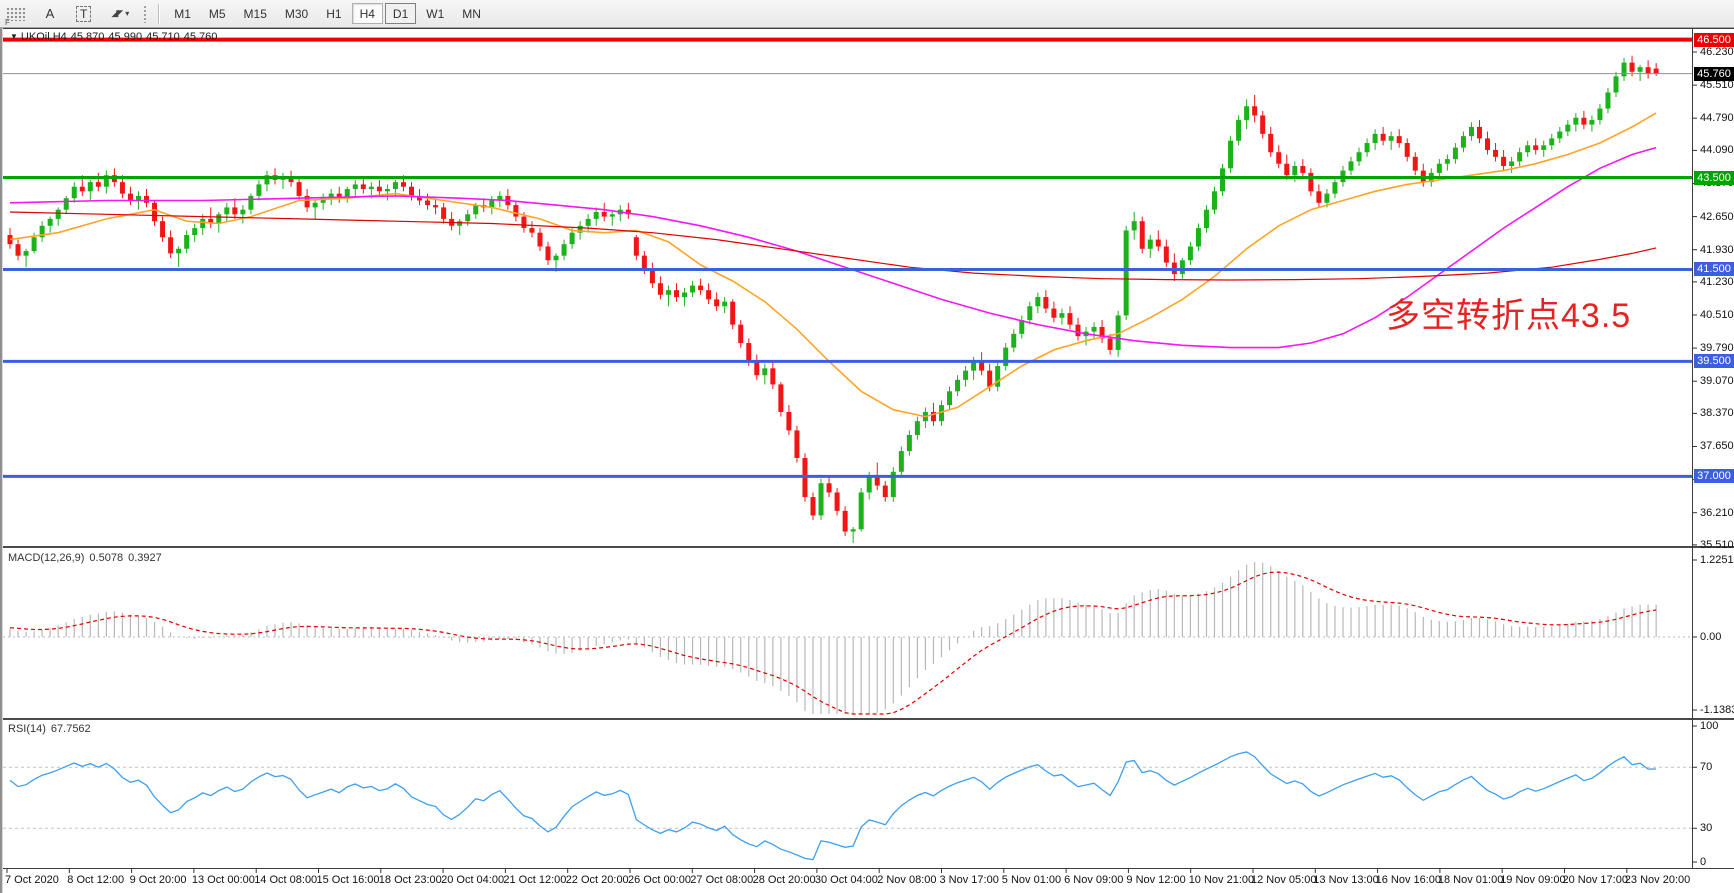 The height and width of the screenshot is (893, 1734). I want to click on timeframe-h1-button: H1, so click(333, 13).